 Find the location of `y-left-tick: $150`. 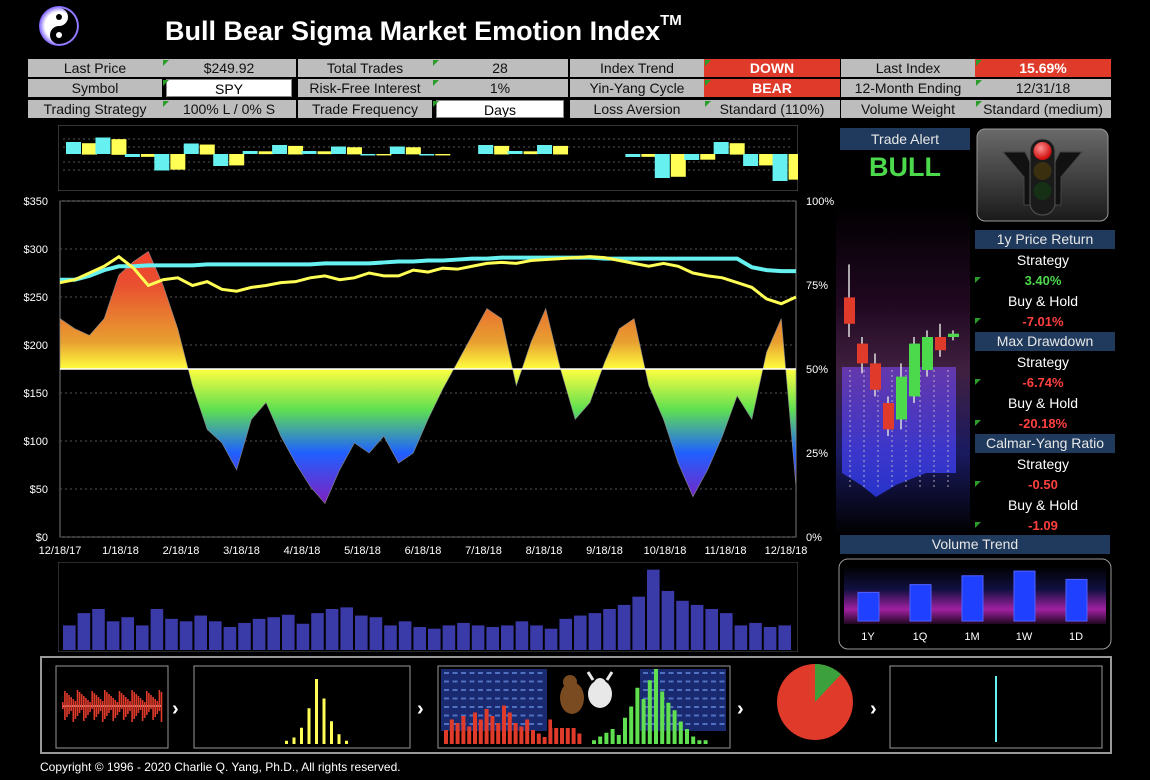

y-left-tick: $150 is located at coordinates (36, 394).